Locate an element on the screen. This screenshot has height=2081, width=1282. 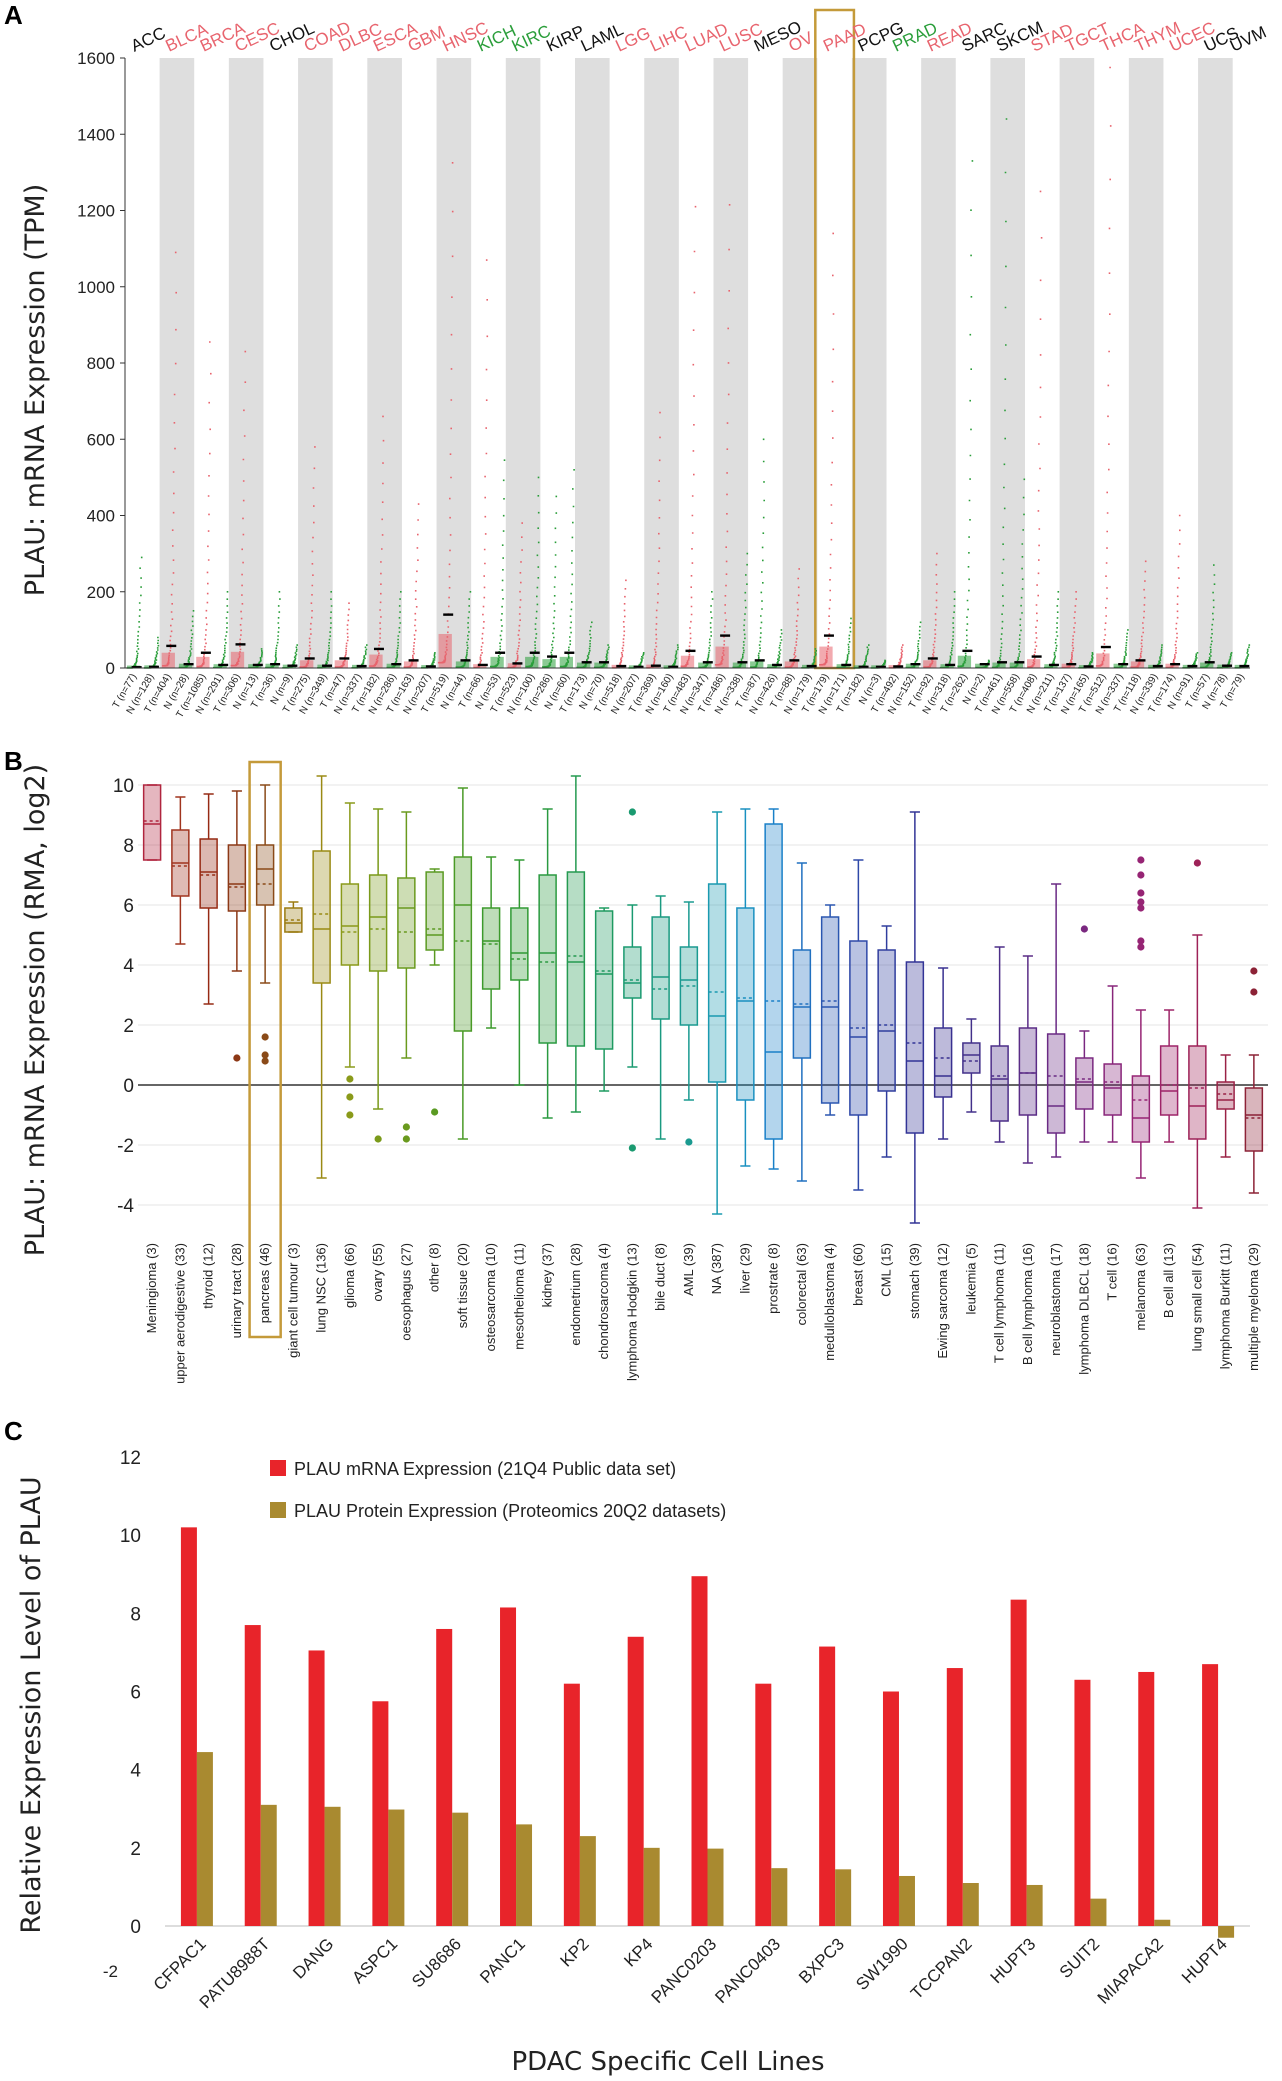
sample-cluster-prad-n is located at coordinates (912, 665).